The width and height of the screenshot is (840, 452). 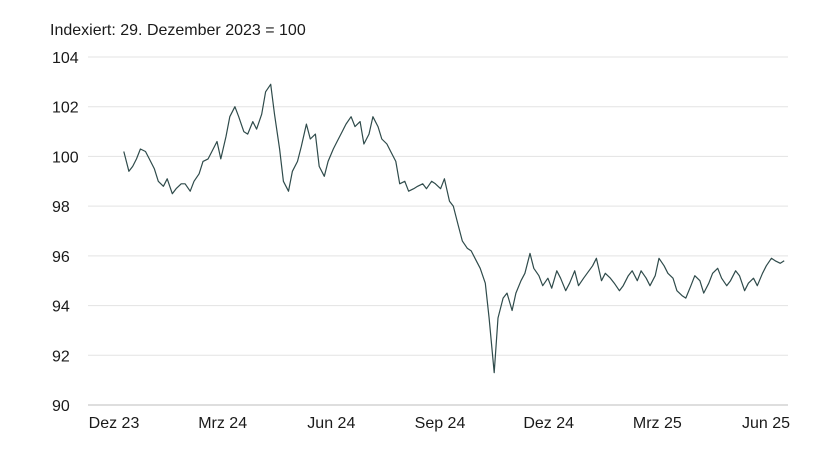 I want to click on x-tick-label: Jun 25, so click(x=766, y=423).